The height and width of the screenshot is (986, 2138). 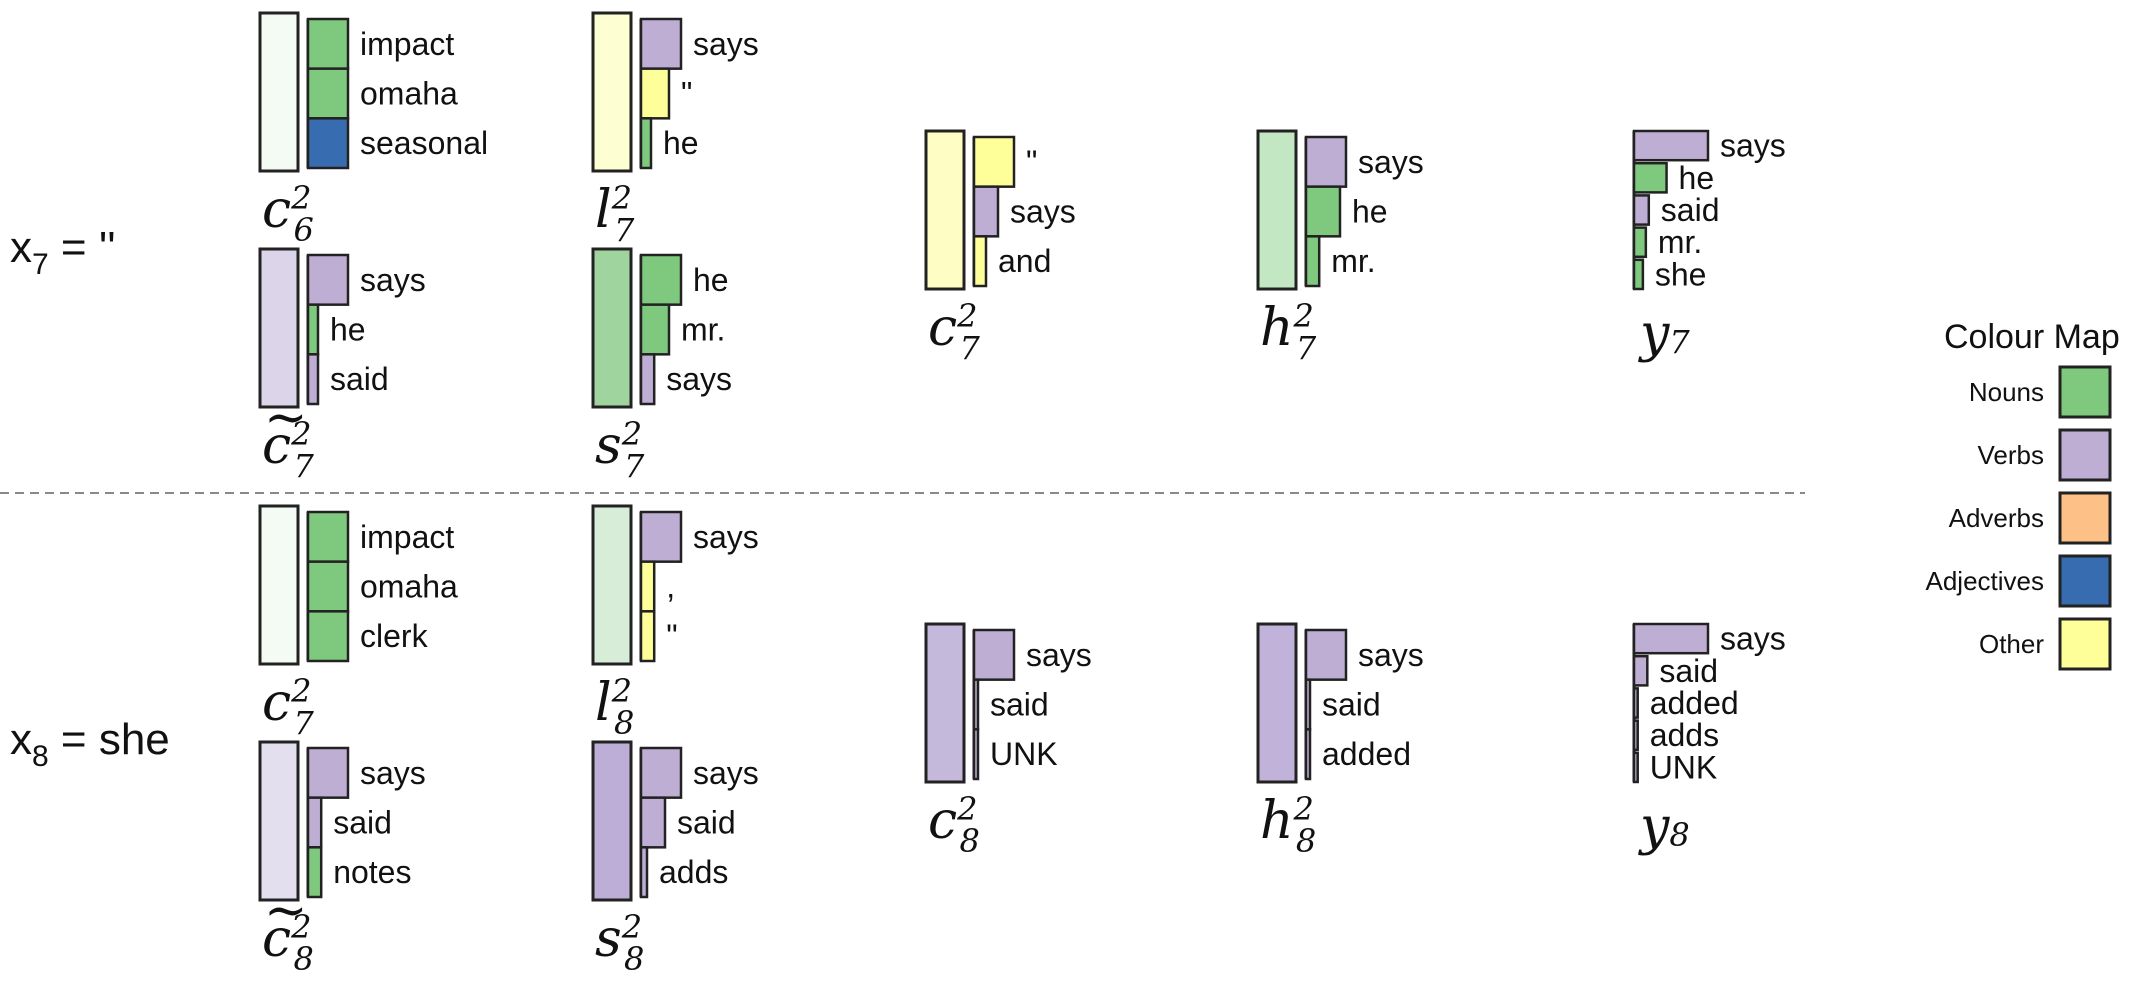 What do you see at coordinates (619, 943) in the screenshot?
I see `cell-label-s-8: s2 8` at bounding box center [619, 943].